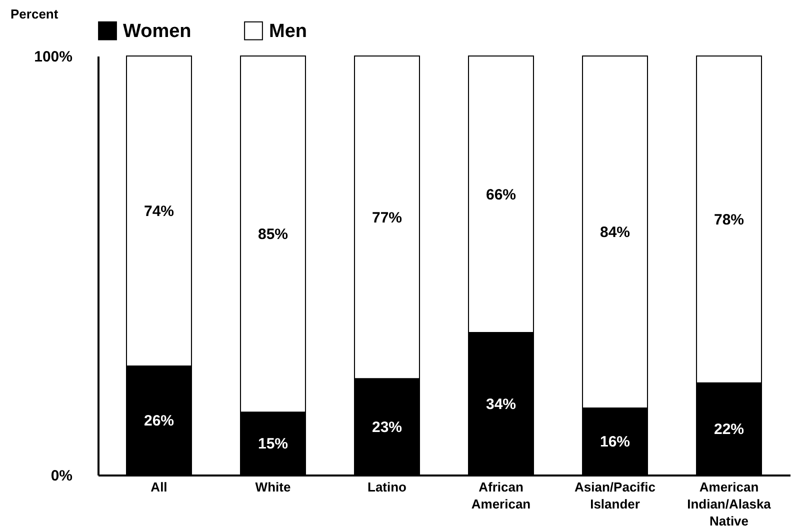 The width and height of the screenshot is (800, 532). Describe the element at coordinates (53, 57) in the screenshot. I see `y-tick-label: 100%` at that location.